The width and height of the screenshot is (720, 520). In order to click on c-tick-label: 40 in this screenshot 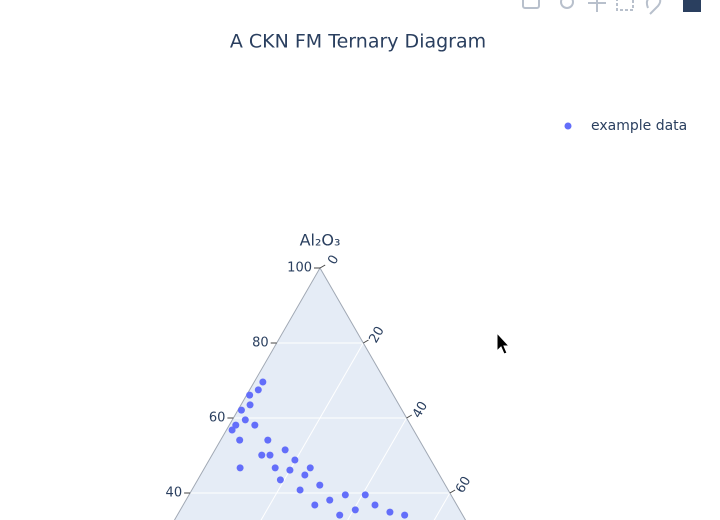, I will do `click(420, 410)`.